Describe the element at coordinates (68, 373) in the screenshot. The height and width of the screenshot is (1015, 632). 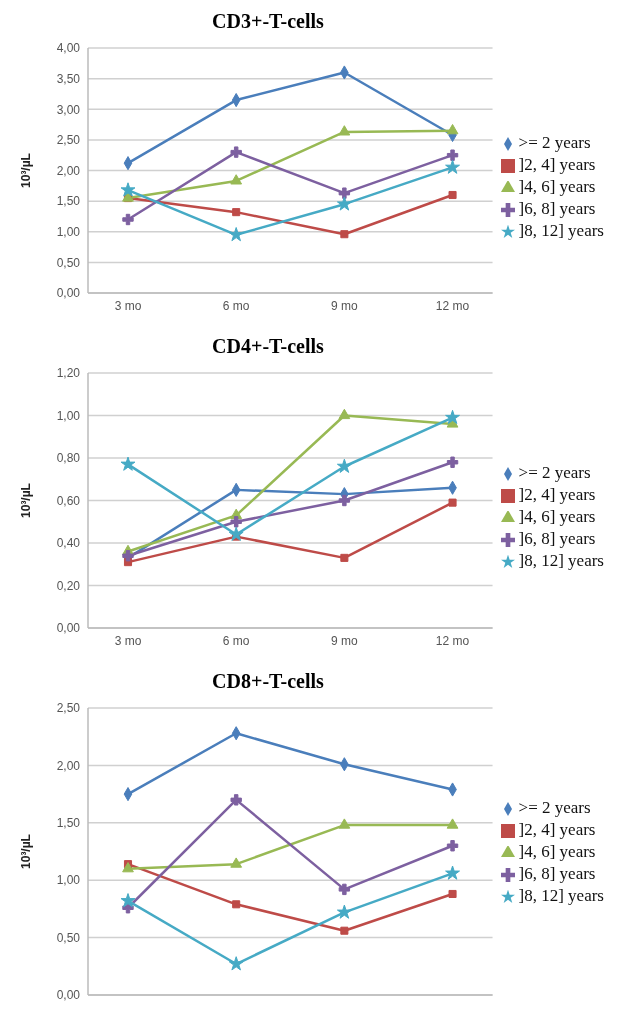
I see `y-tick-label: 1,20` at that location.